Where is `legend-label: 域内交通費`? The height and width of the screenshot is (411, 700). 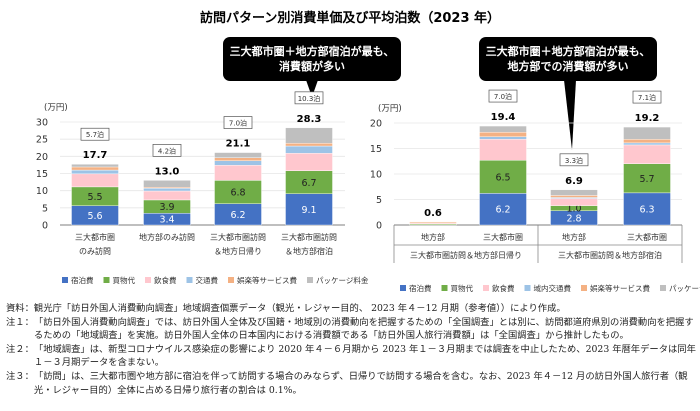
legend-label: 域内交通費 is located at coordinates (553, 288).